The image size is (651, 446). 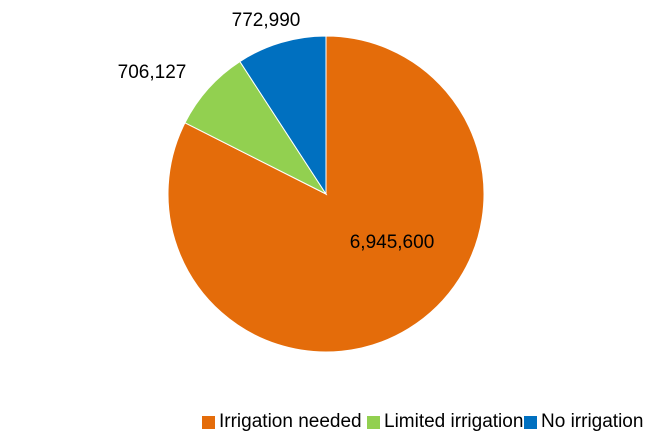 I want to click on legend-label-no-irrigation: No irrigation, so click(x=592, y=421).